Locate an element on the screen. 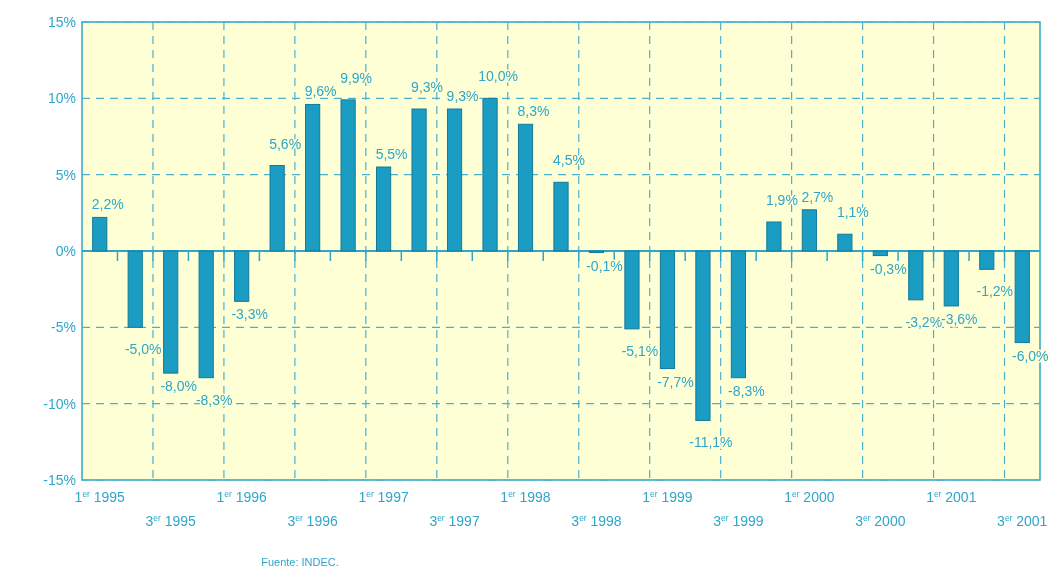 Image resolution: width=1062 pixels, height=575 pixels. data-label: -0,1% is located at coordinates (604, 265).